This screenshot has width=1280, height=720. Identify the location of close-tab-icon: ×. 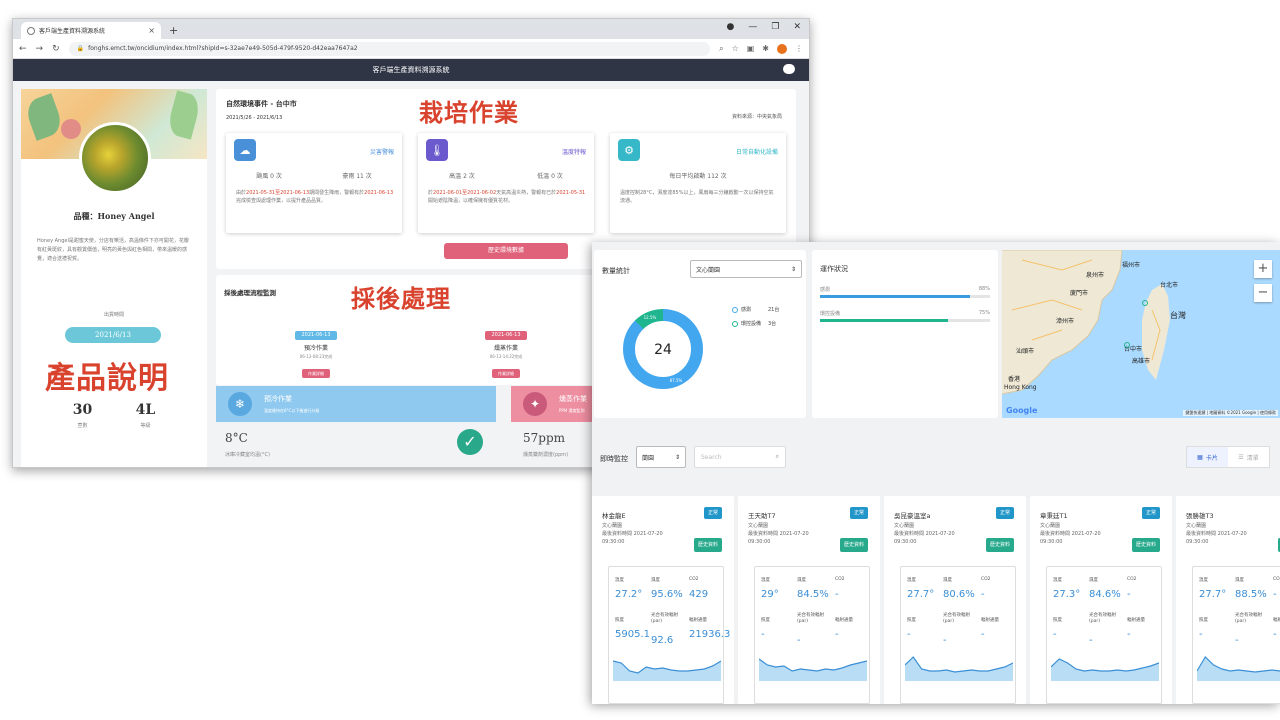
(151, 30).